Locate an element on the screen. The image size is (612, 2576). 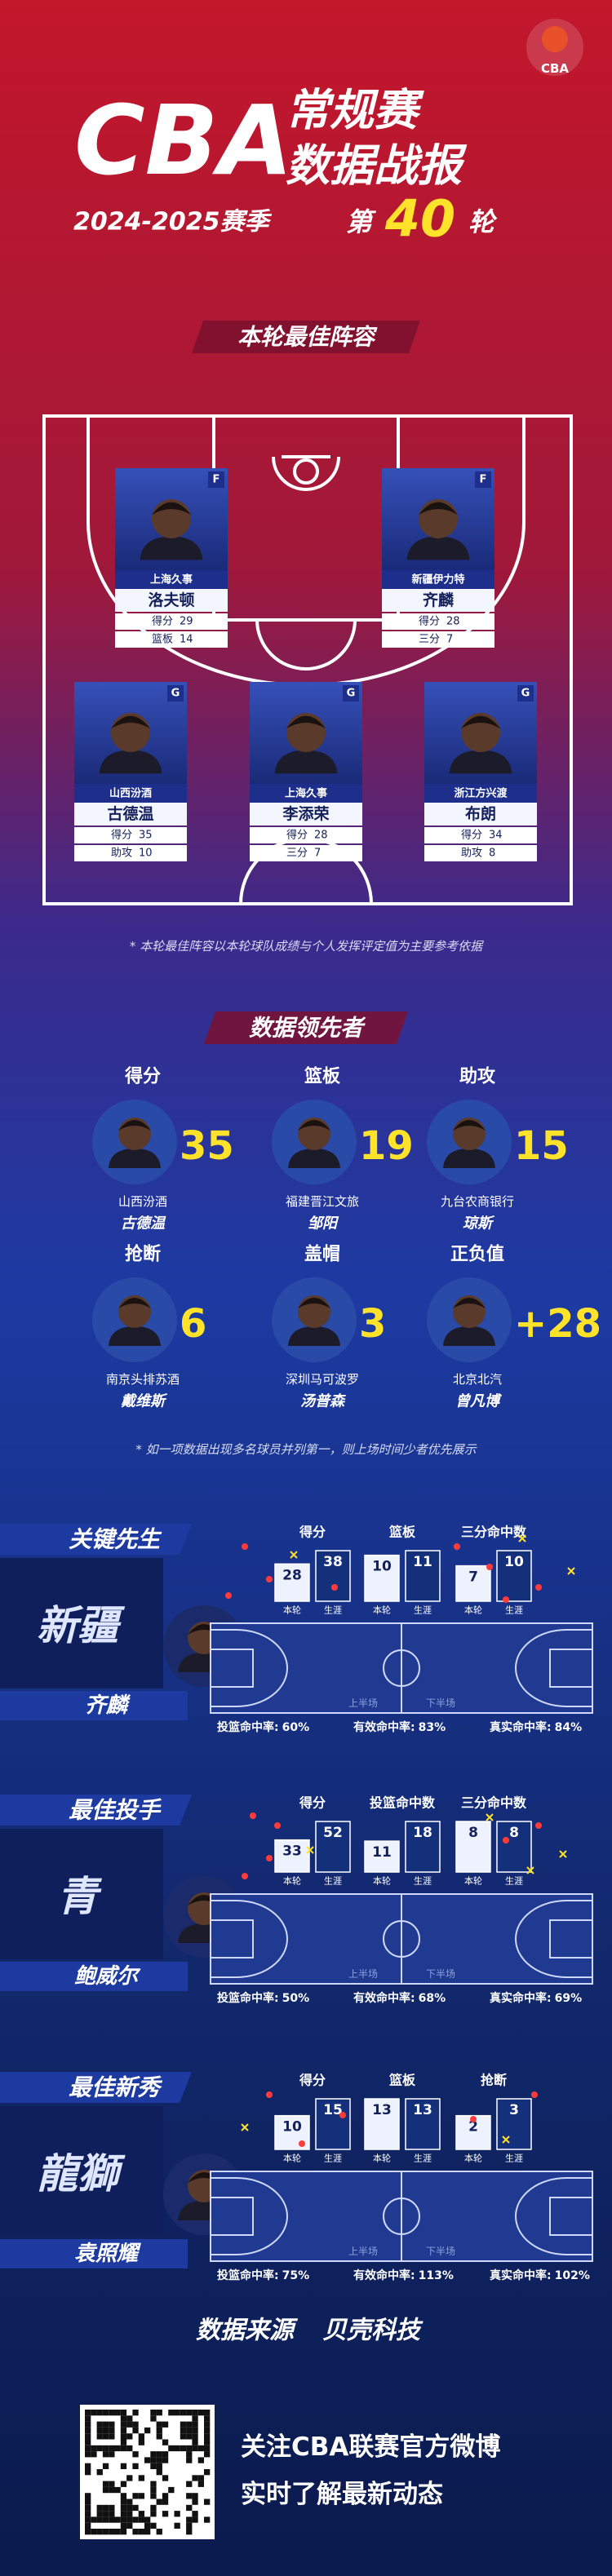
title-line: 数据战报 is located at coordinates (377, 166).